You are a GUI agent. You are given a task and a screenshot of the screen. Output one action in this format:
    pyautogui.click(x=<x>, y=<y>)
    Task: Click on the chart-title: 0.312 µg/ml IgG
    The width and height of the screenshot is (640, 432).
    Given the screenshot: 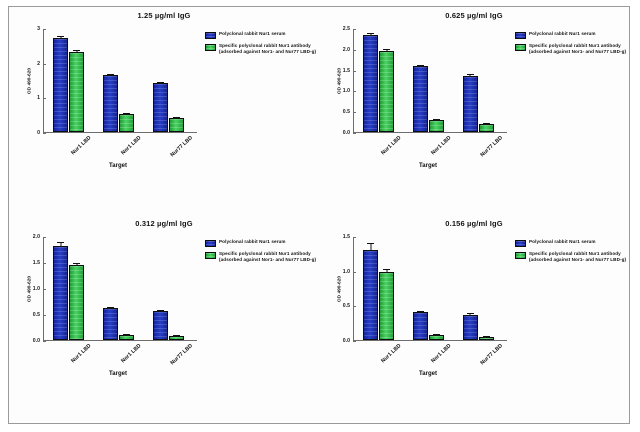 What is the action you would take?
    pyautogui.click(x=164, y=223)
    